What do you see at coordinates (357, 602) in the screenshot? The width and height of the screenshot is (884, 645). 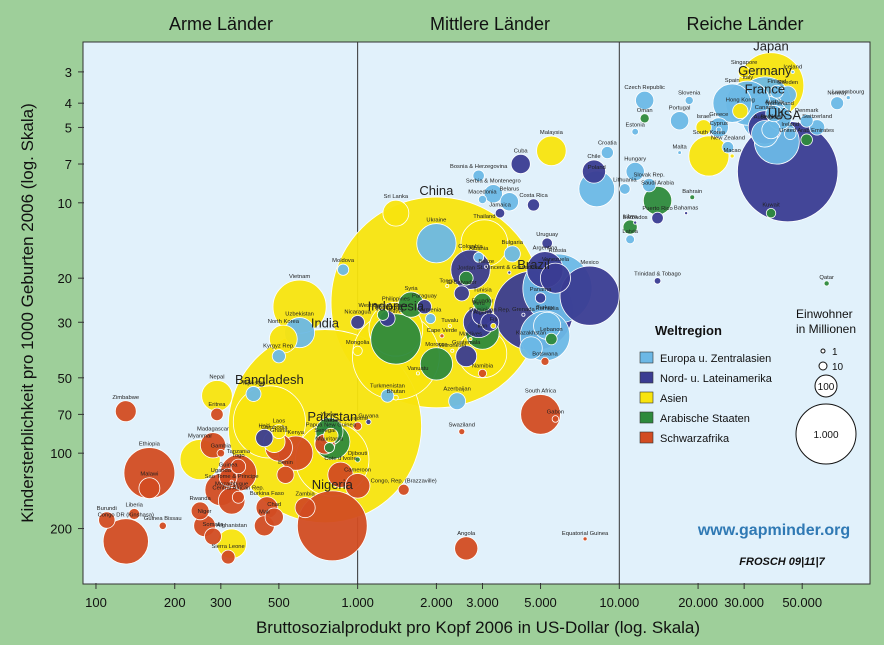 I see `x-tick-label: 1.000` at bounding box center [357, 602].